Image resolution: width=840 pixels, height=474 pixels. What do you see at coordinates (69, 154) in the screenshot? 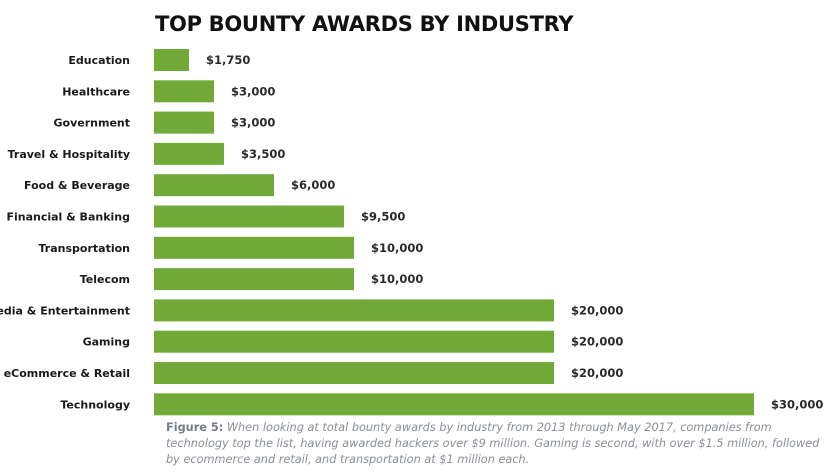
I see `category-label-travel-hospitality: Travel & Hospitality` at bounding box center [69, 154].